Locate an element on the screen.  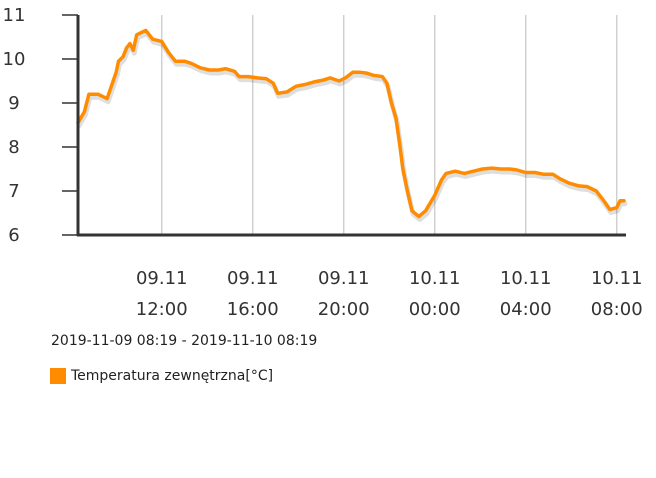
x-tick-label-time: 04:00 is located at coordinates (526, 309).